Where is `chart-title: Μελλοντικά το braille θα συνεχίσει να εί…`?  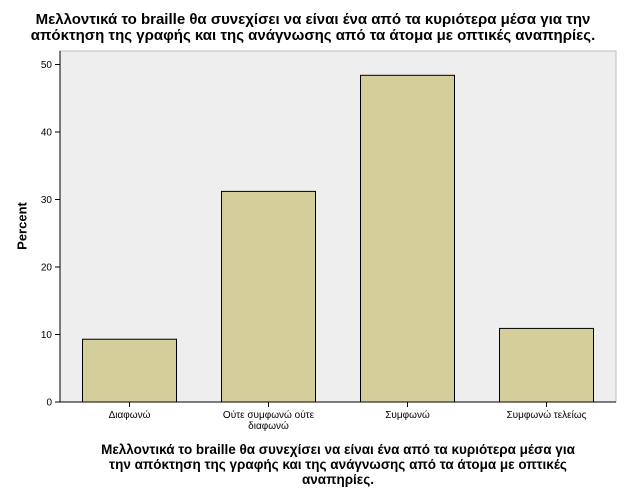 chart-title: Μελλοντικά το braille θα συνεχίσει να εί… is located at coordinates (313, 28).